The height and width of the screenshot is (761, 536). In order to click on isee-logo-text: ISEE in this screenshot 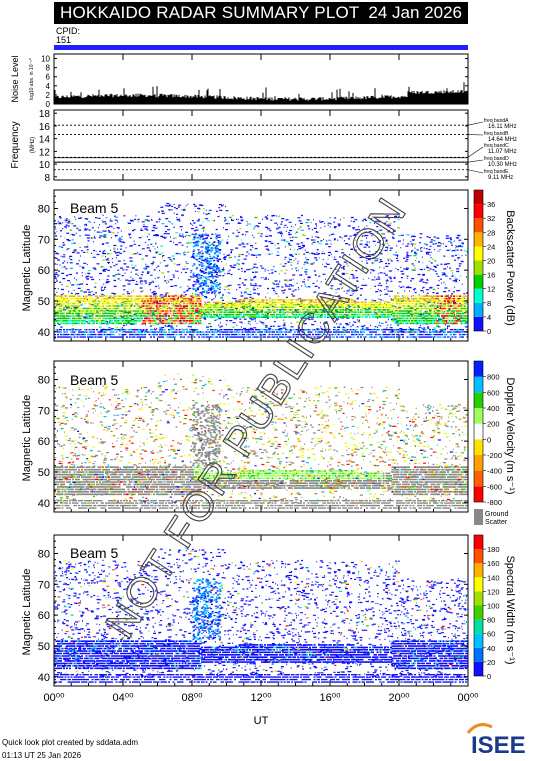, I will do `click(498, 745)`.